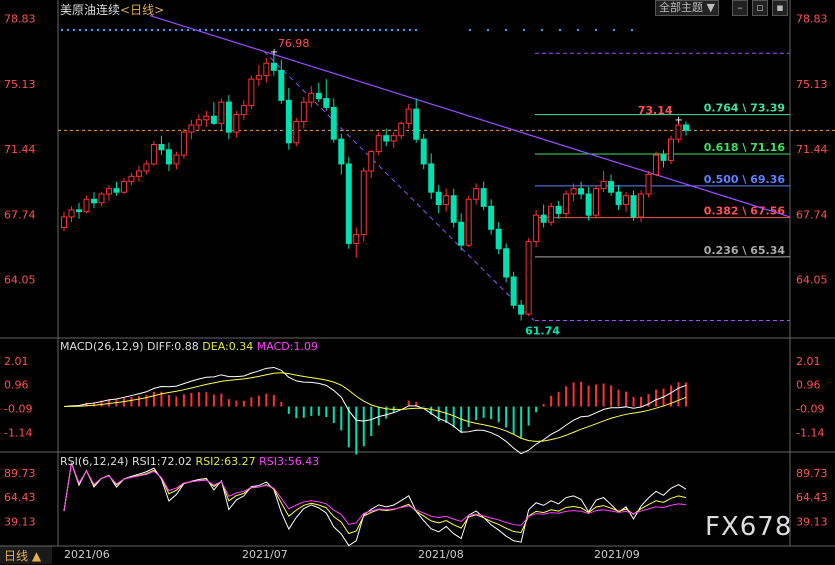 The height and width of the screenshot is (565, 835). What do you see at coordinates (375, 407) in the screenshot?
I see `macd-dea-line` at bounding box center [375, 407].